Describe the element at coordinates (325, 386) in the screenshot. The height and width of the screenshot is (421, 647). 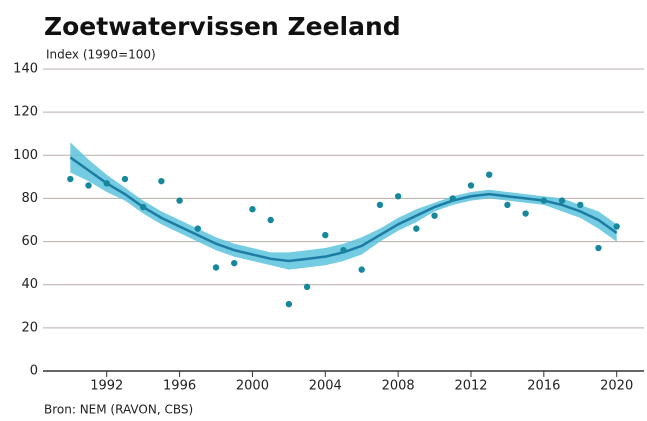
I see `x-tick-label: 2004` at that location.